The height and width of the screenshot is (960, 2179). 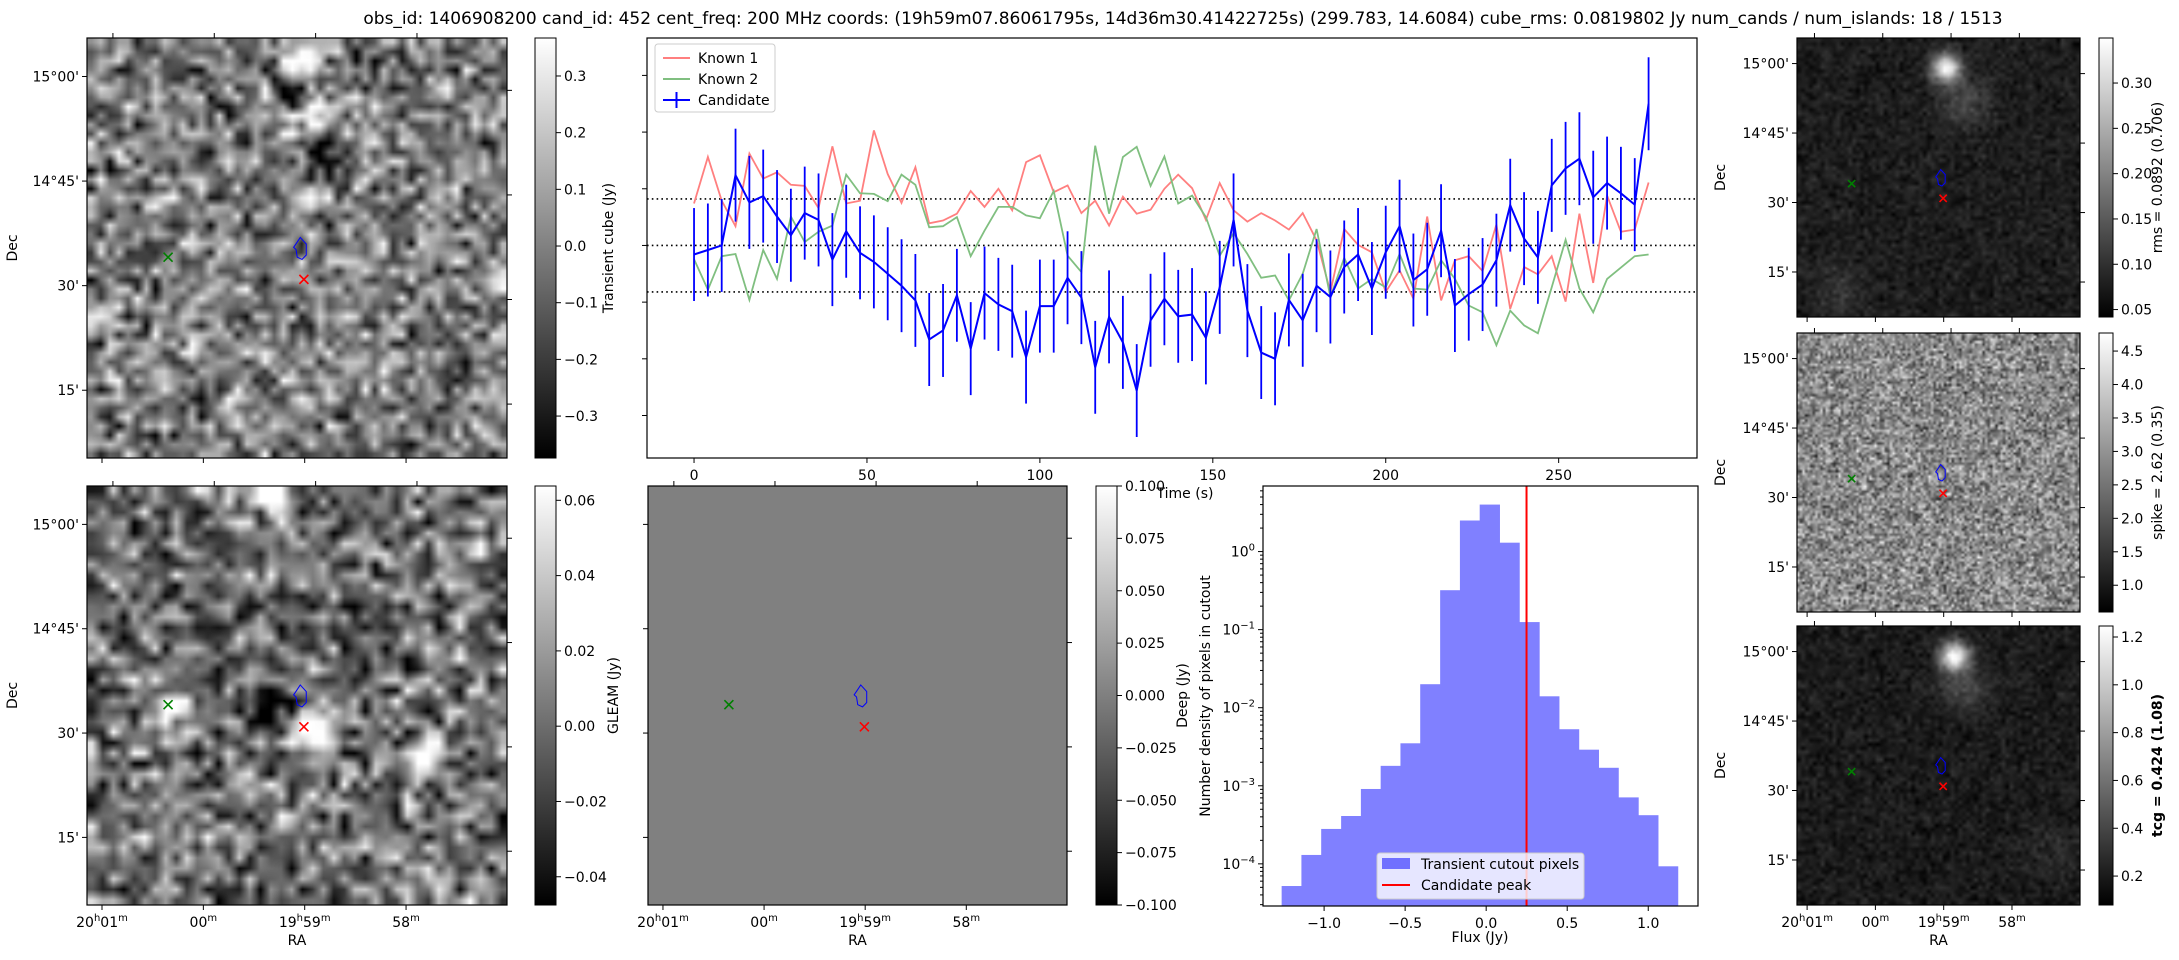 I want to click on known-2-line, so click(x=1171, y=246).